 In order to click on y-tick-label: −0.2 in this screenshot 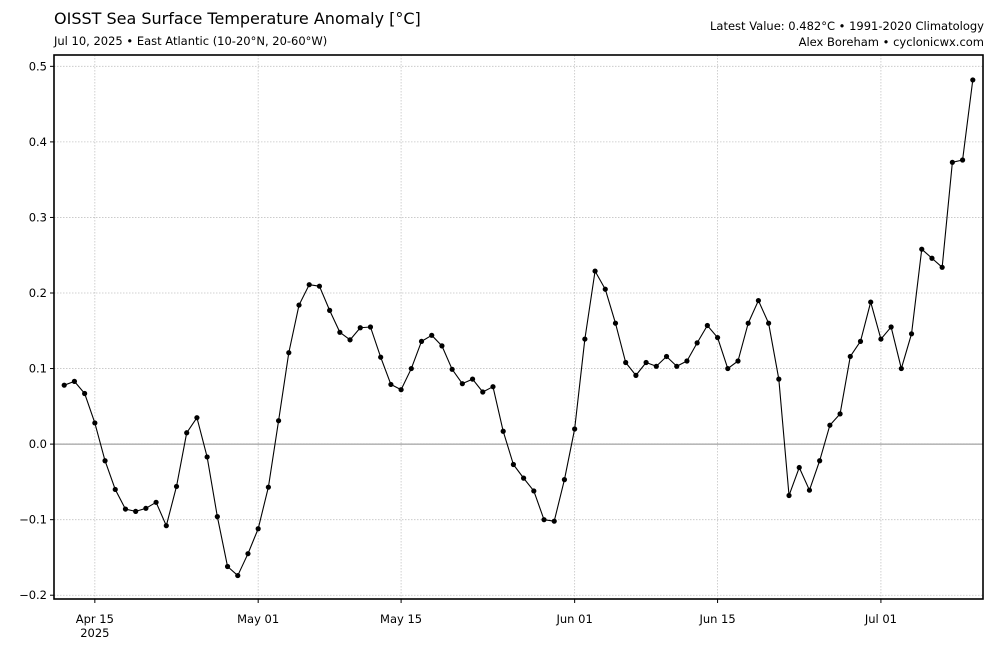, I will do `click(33, 595)`.